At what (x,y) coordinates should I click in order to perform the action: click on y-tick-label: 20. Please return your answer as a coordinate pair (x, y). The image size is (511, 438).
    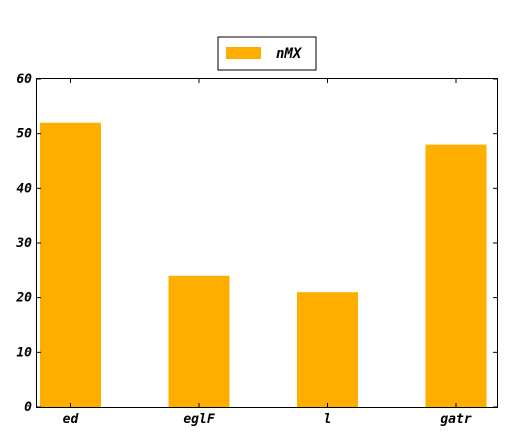
    Looking at the image, I should click on (23, 298).